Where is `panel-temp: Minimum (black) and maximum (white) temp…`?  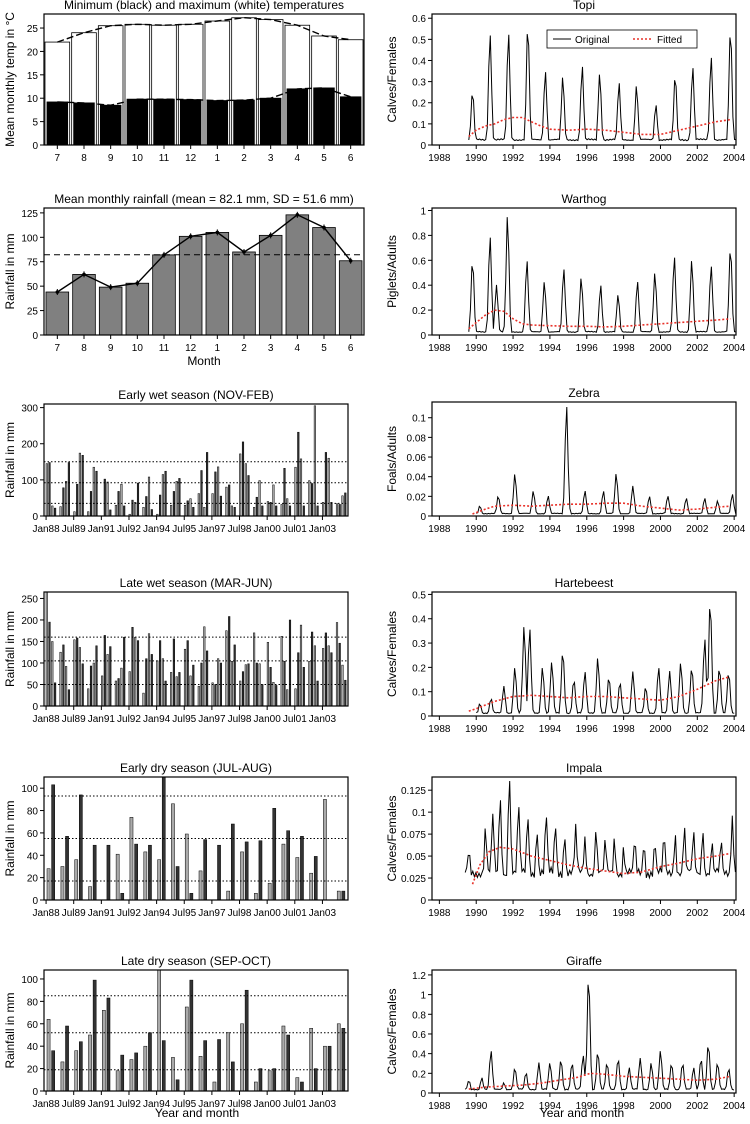
panel-temp: Minimum (black) and maximum (white) temp… is located at coordinates (184, 82).